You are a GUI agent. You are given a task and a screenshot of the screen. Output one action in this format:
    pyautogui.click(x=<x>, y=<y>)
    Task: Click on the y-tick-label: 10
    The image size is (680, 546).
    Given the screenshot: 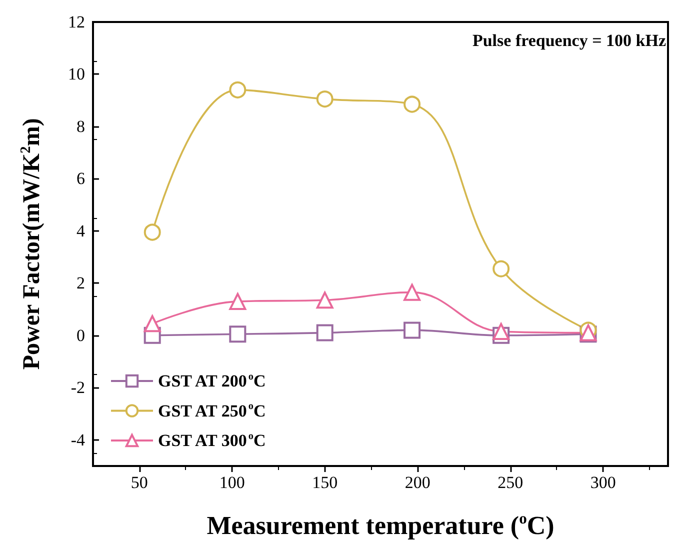 What is the action you would take?
    pyautogui.click(x=76, y=74)
    